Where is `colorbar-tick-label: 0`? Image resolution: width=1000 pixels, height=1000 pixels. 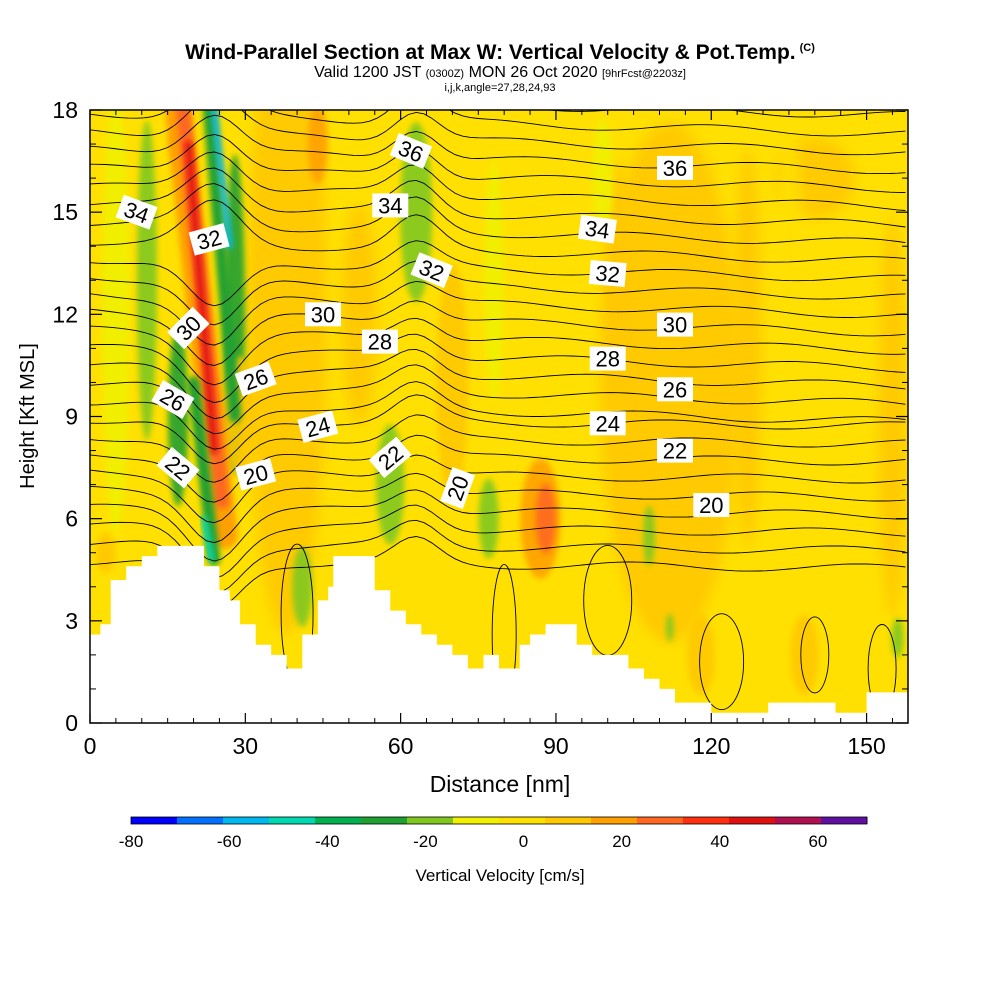 colorbar-tick-label: 0 is located at coordinates (523, 841).